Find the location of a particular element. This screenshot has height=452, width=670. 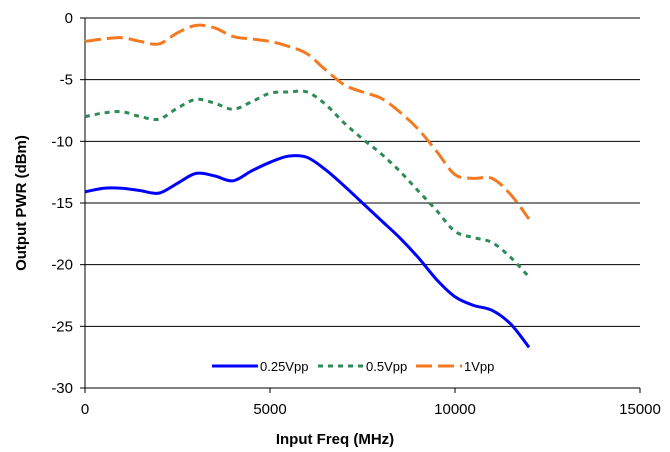

x-axis-title: Input Freq (MHz) is located at coordinates (335, 439).